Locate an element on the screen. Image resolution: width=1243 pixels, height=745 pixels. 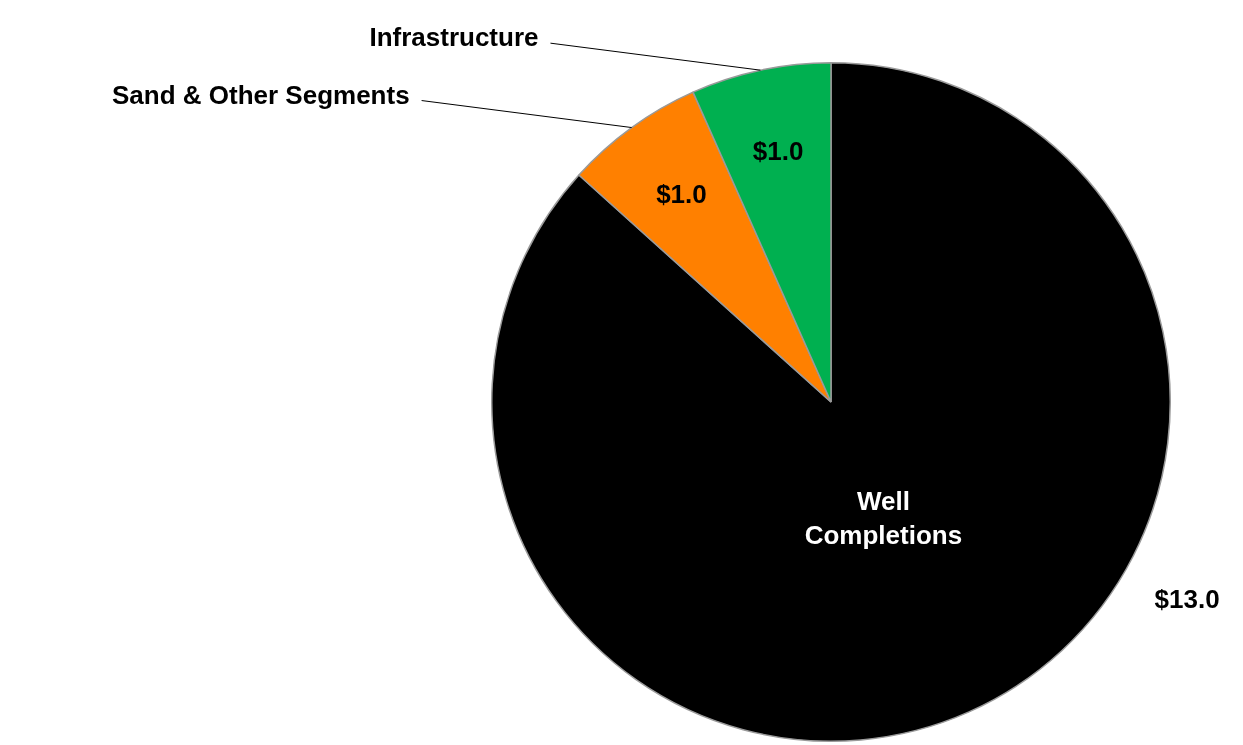
data-label: $13.0 is located at coordinates (1187, 599).